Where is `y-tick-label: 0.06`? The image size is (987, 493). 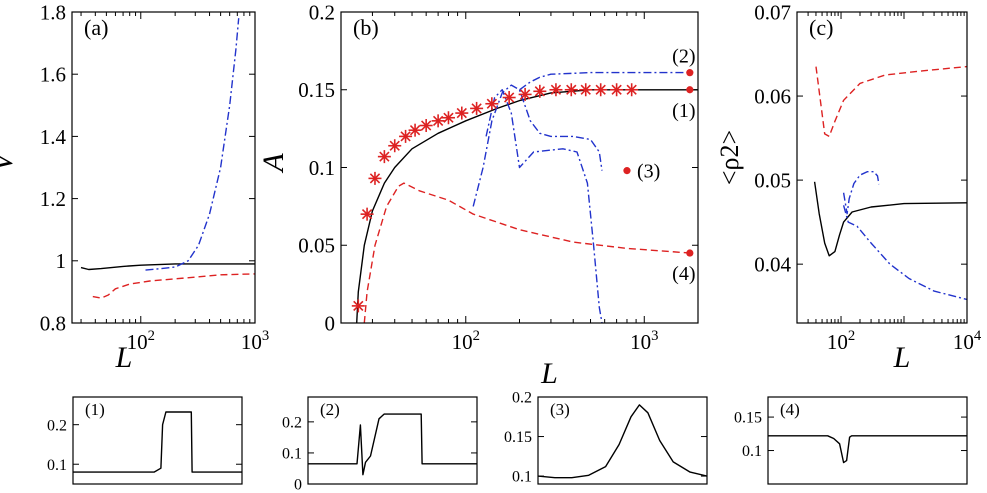
y-tick-label: 0.06 is located at coordinates (772, 96).